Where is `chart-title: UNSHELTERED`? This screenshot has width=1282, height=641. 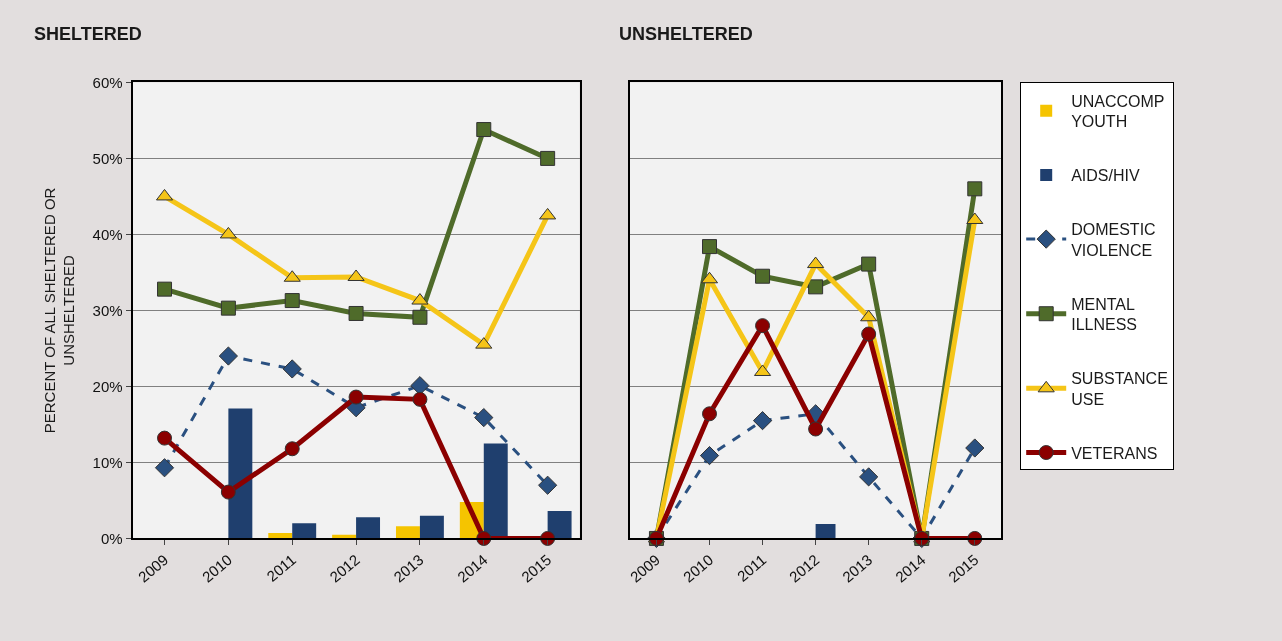 chart-title: UNSHELTERED is located at coordinates (686, 34).